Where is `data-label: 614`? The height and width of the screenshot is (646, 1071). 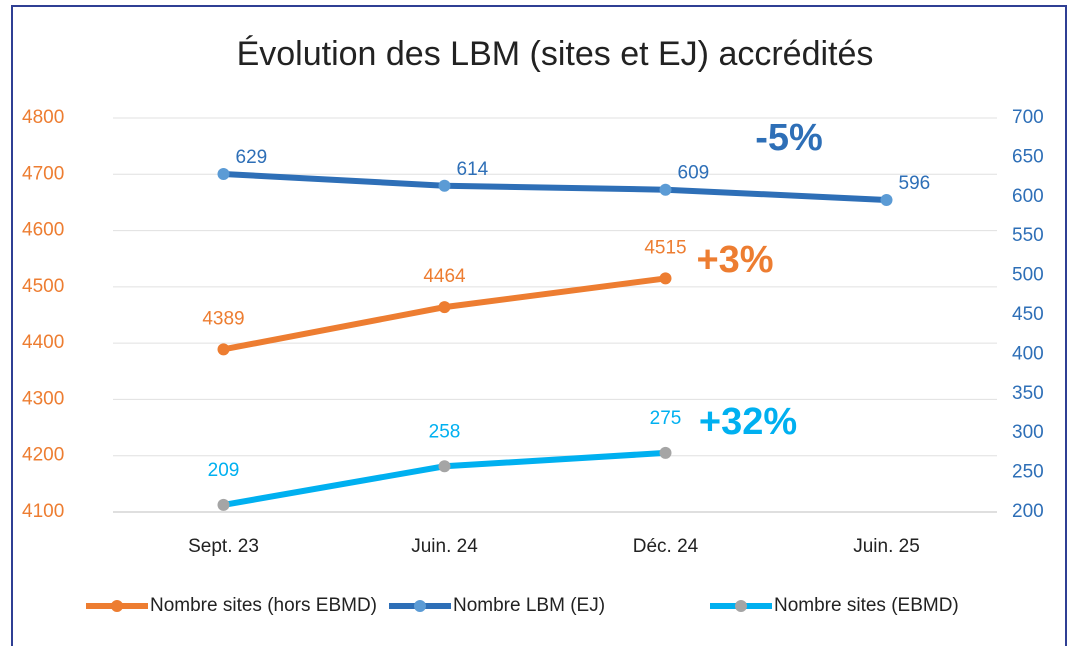
data-label: 614 is located at coordinates (473, 169).